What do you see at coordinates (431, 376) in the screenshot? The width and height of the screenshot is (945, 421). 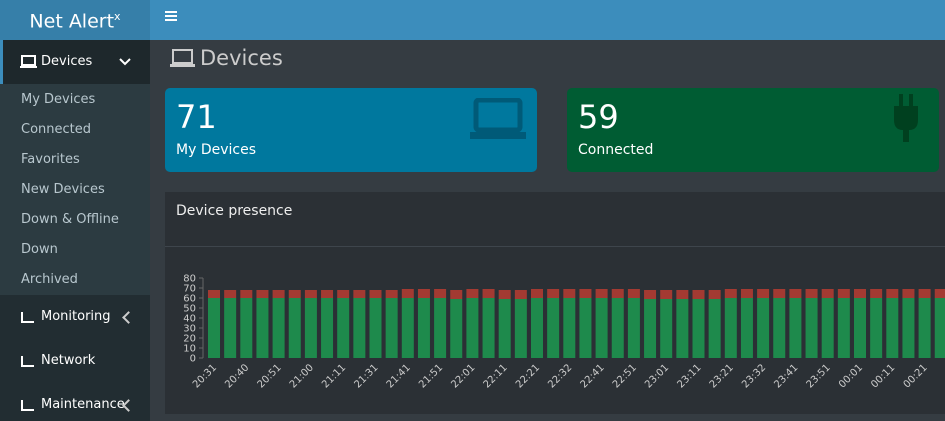 I see `x-tick-label: 21:51` at bounding box center [431, 376].